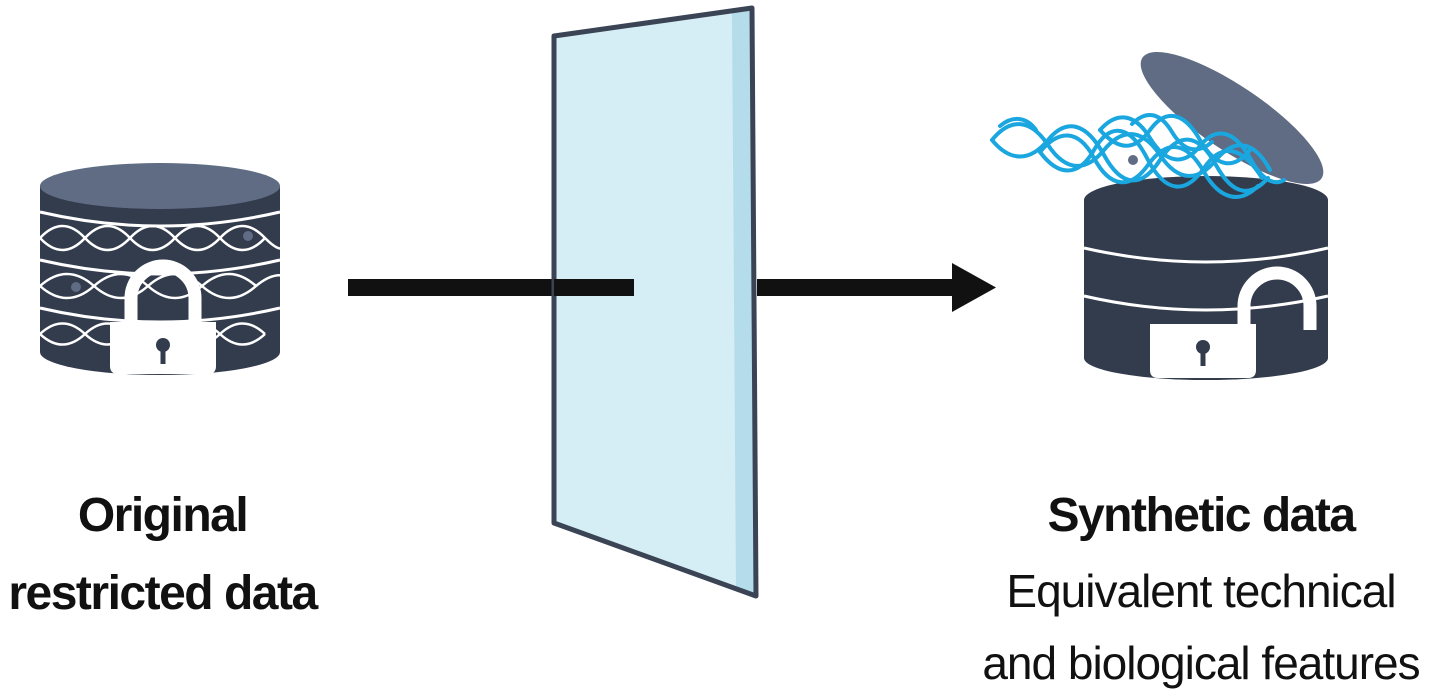 Image resolution: width=1440 pixels, height=694 pixels. I want to click on synthetic-database-icon, so click(1206, 278).